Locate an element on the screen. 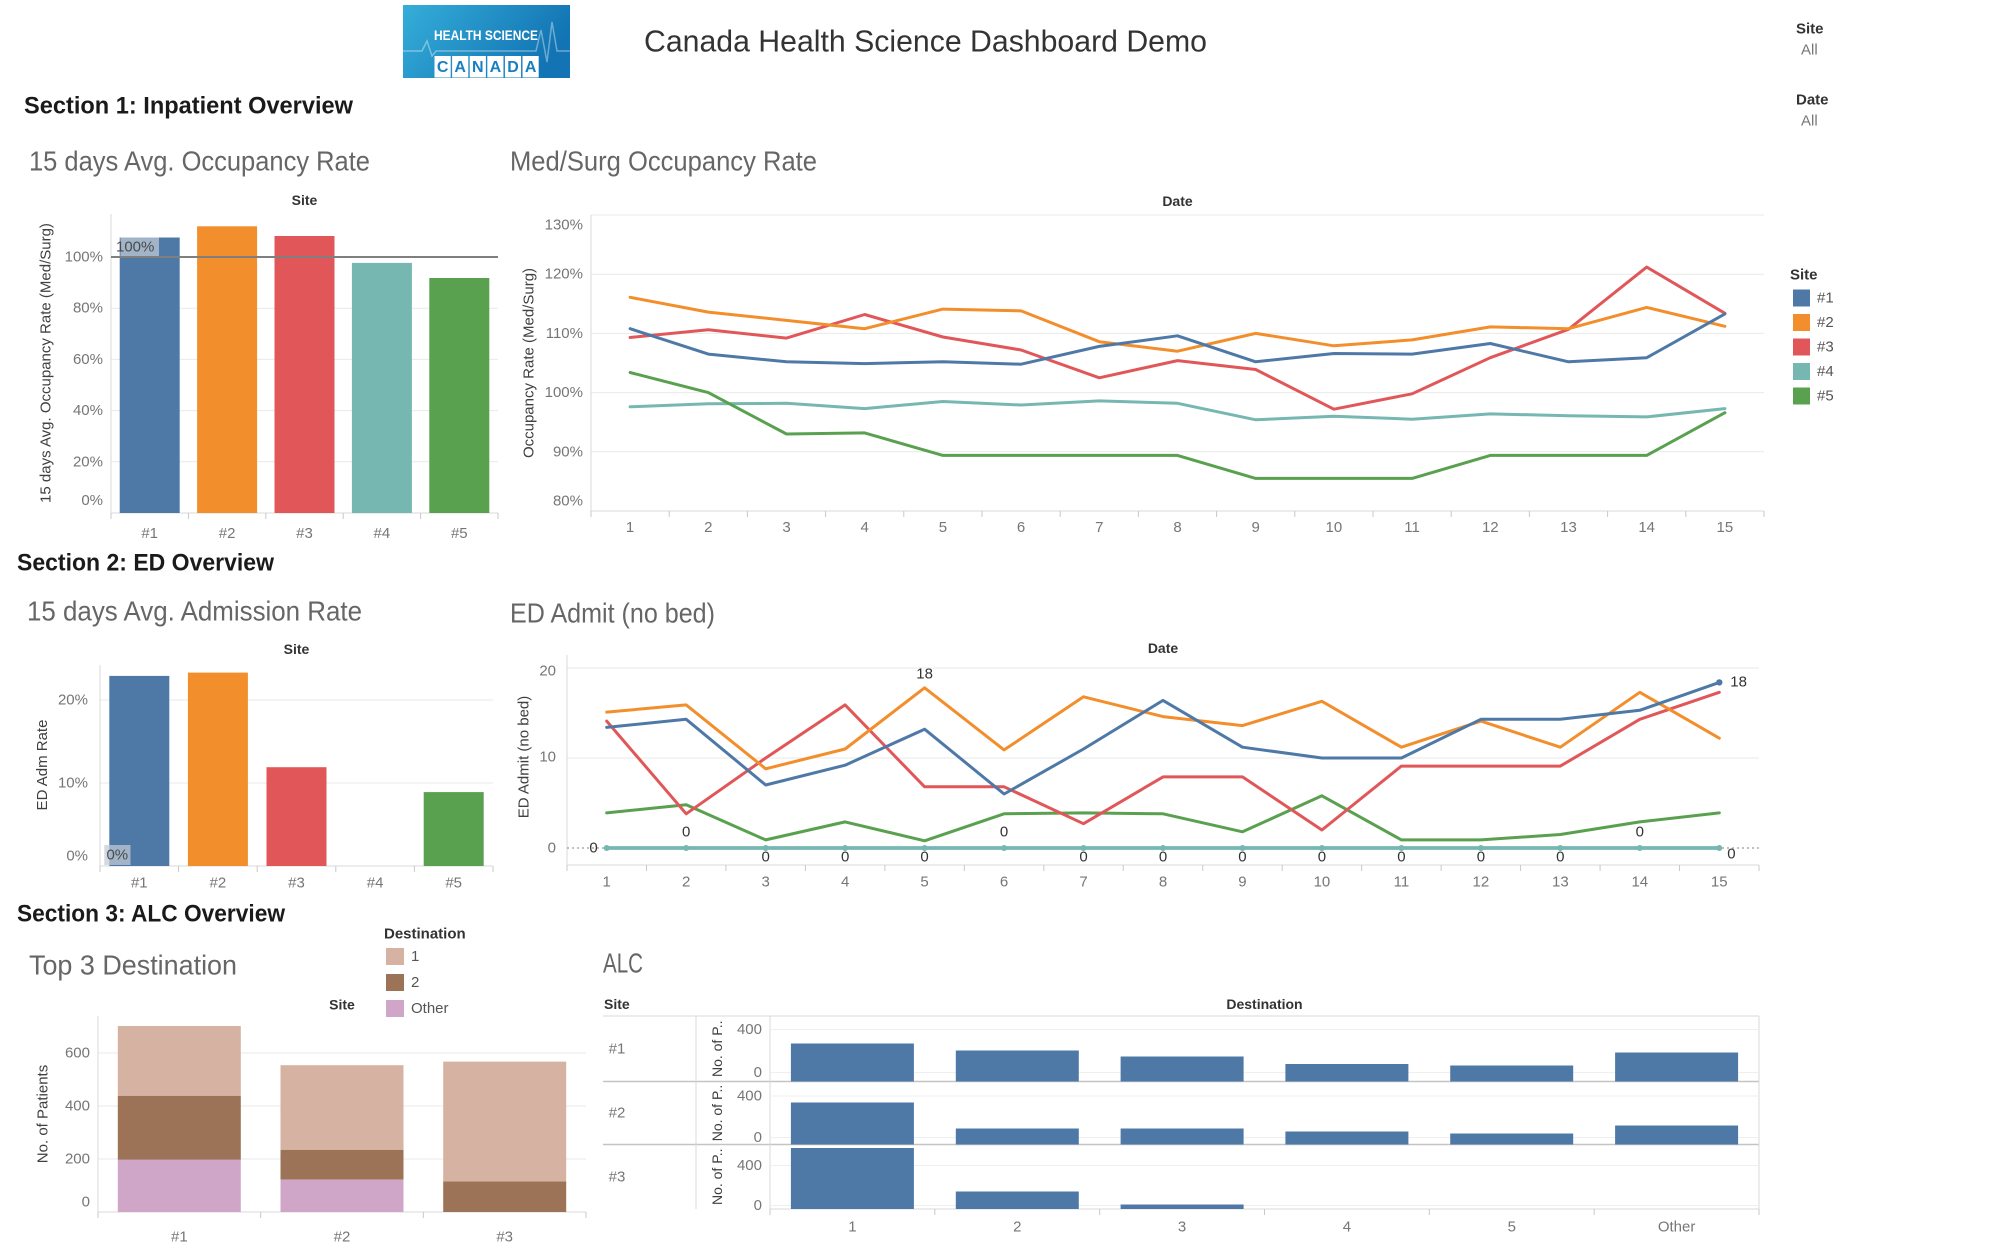 The image size is (1999, 1249). svg-text: Med/Surg Occupancy Rate is located at coordinates (663, 161).